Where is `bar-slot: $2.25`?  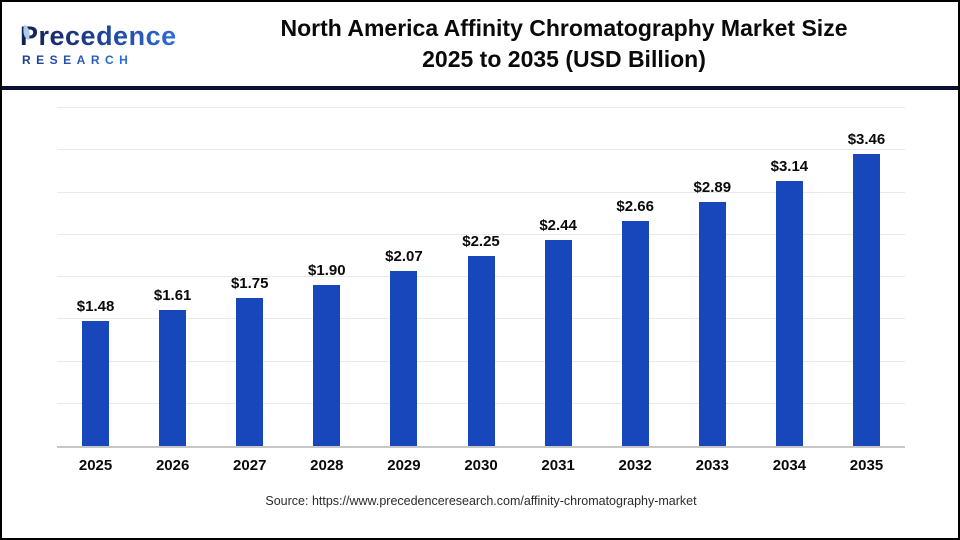
bar-slot: $2.25 is located at coordinates (480, 277).